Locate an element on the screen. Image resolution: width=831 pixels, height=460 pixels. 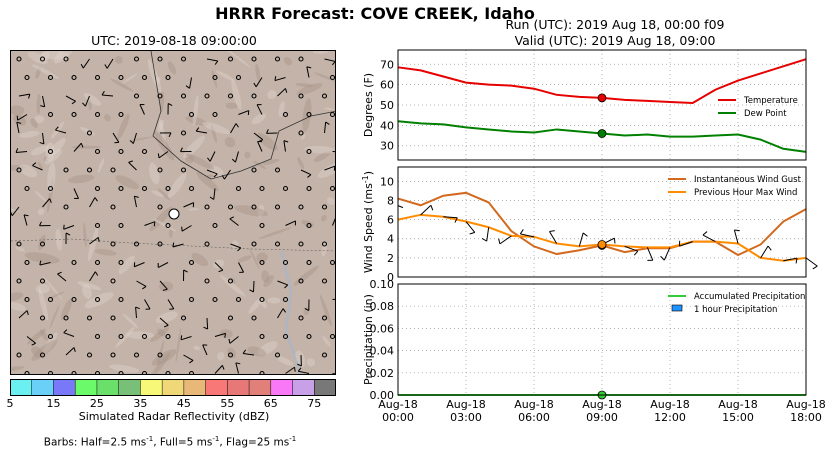
y-tick-label: 4 is located at coordinates (390, 239).